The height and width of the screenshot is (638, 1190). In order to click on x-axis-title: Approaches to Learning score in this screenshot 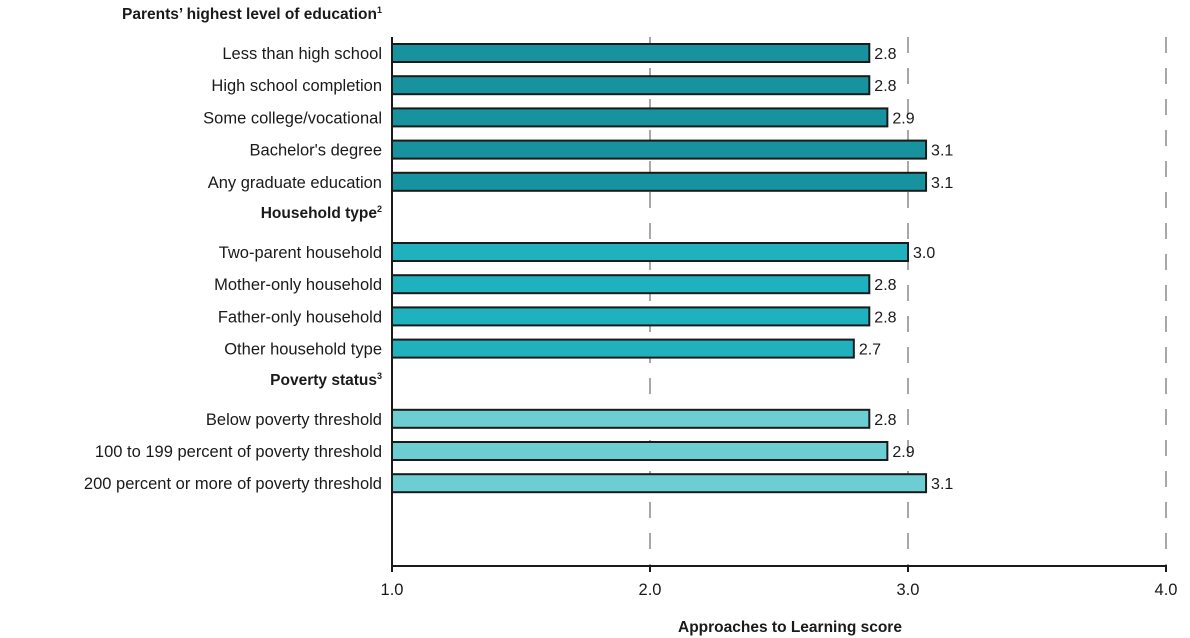, I will do `click(790, 627)`.